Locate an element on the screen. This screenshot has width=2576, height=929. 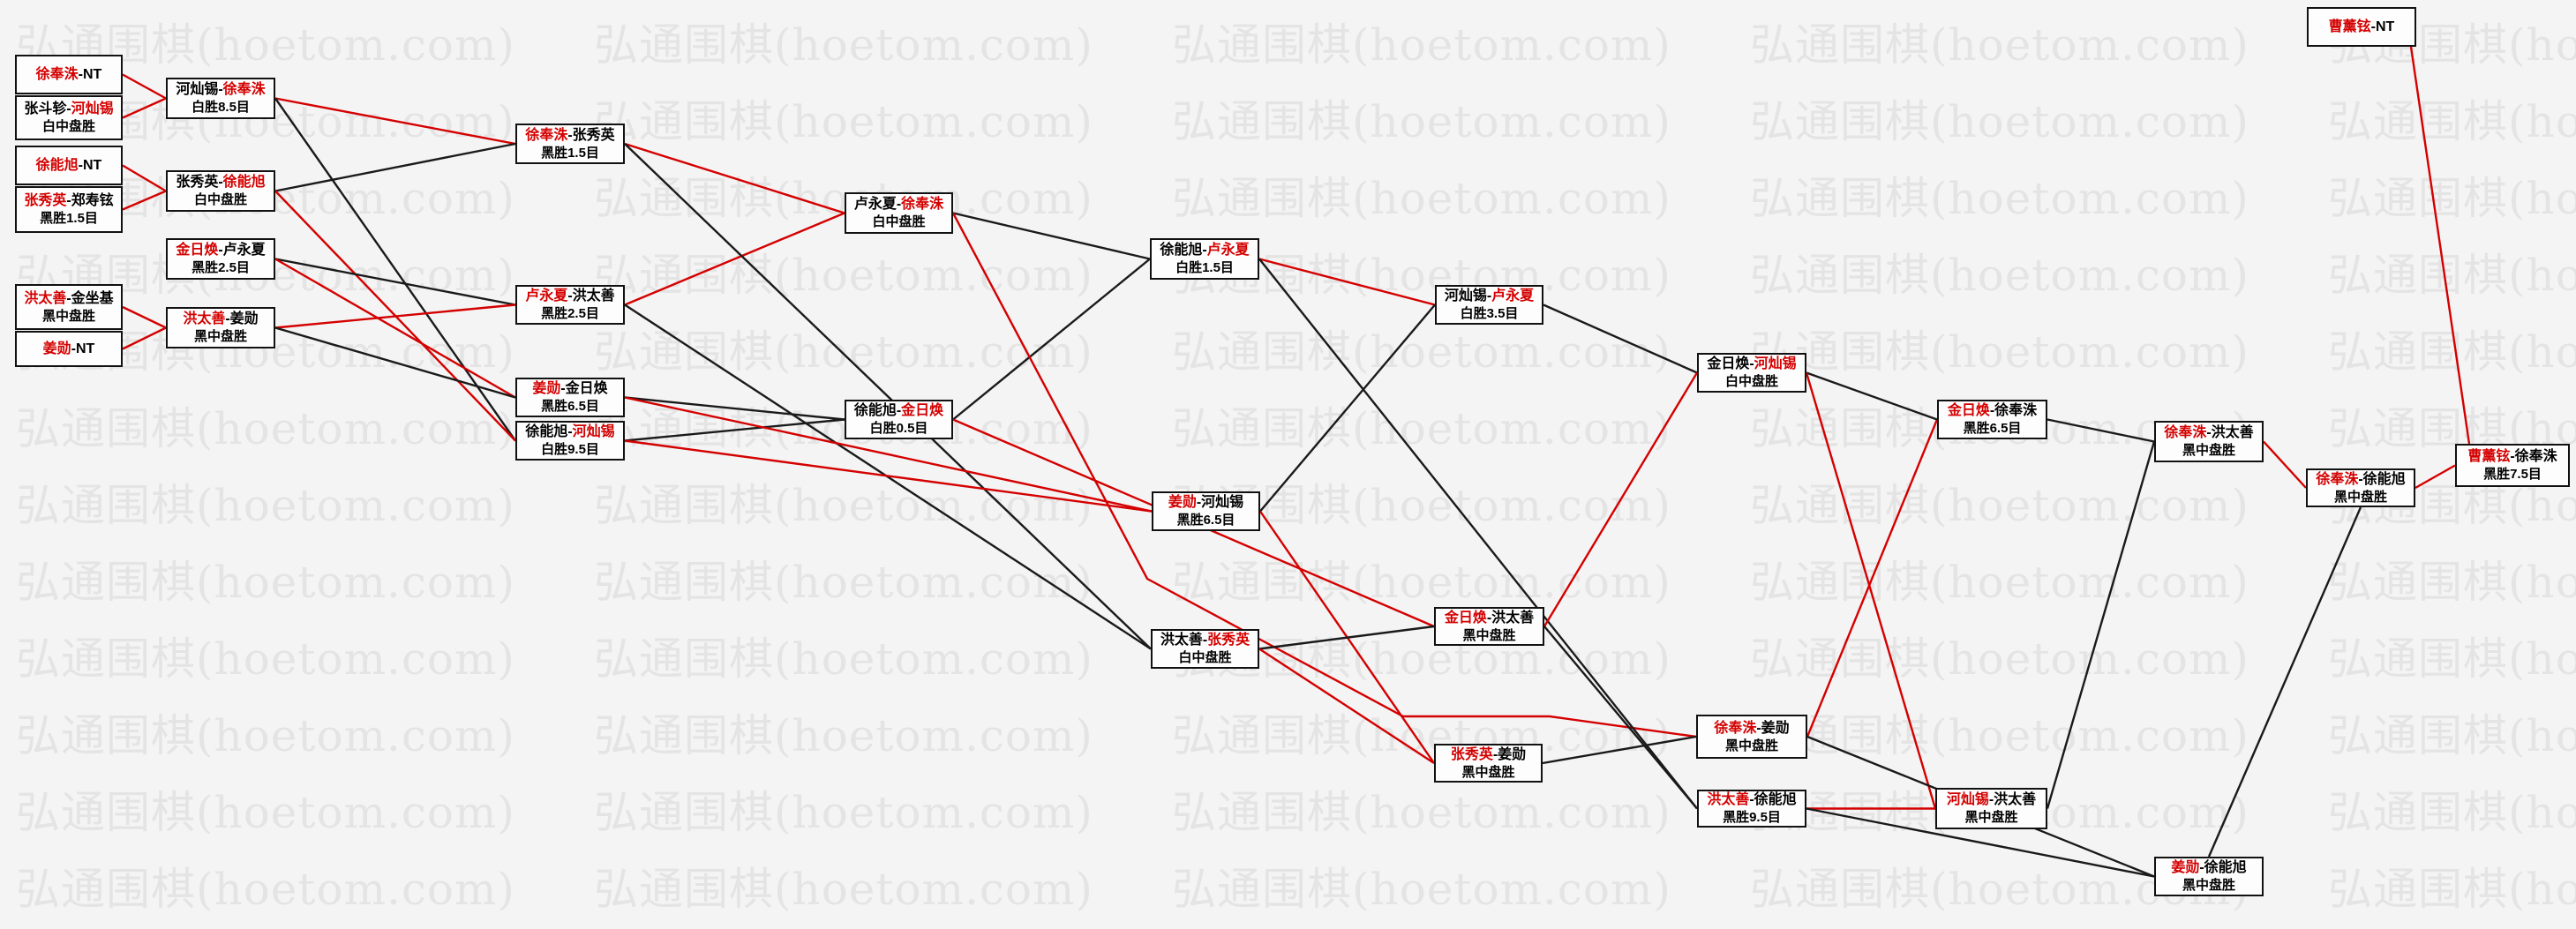
match-box-K: 徐奉洙-张秀英 黑胜1.5目 is located at coordinates (570, 144).